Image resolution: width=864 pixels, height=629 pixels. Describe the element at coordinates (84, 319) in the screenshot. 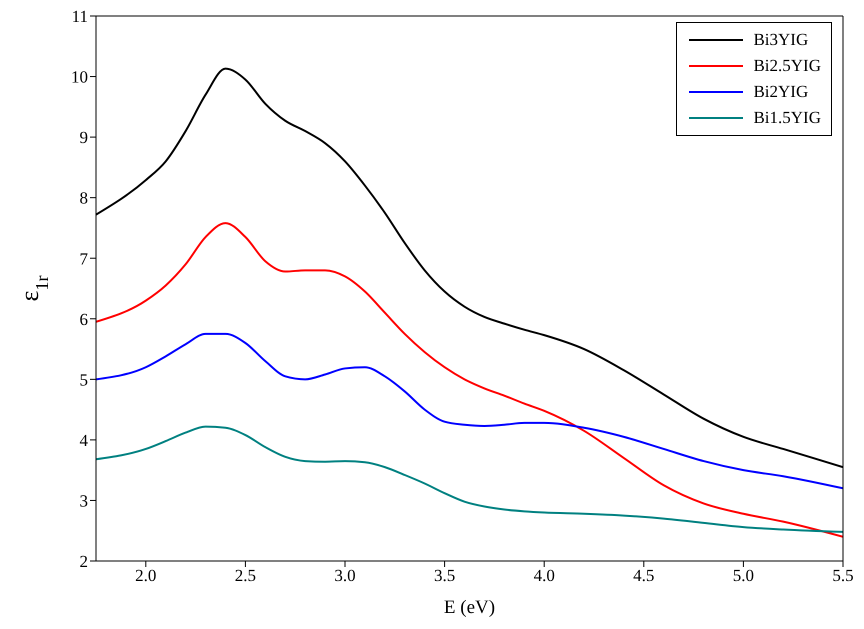

I see `y-tick-label: 6` at that location.